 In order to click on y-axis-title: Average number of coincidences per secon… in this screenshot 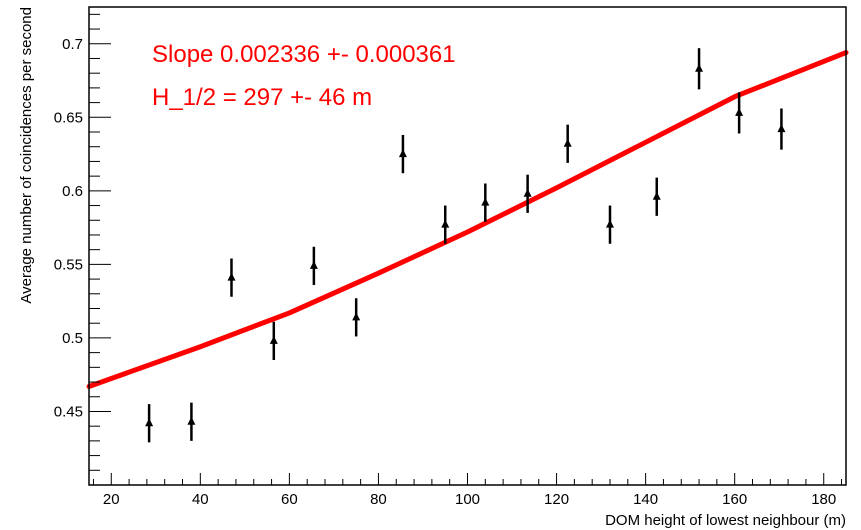, I will do `click(26, 155)`.